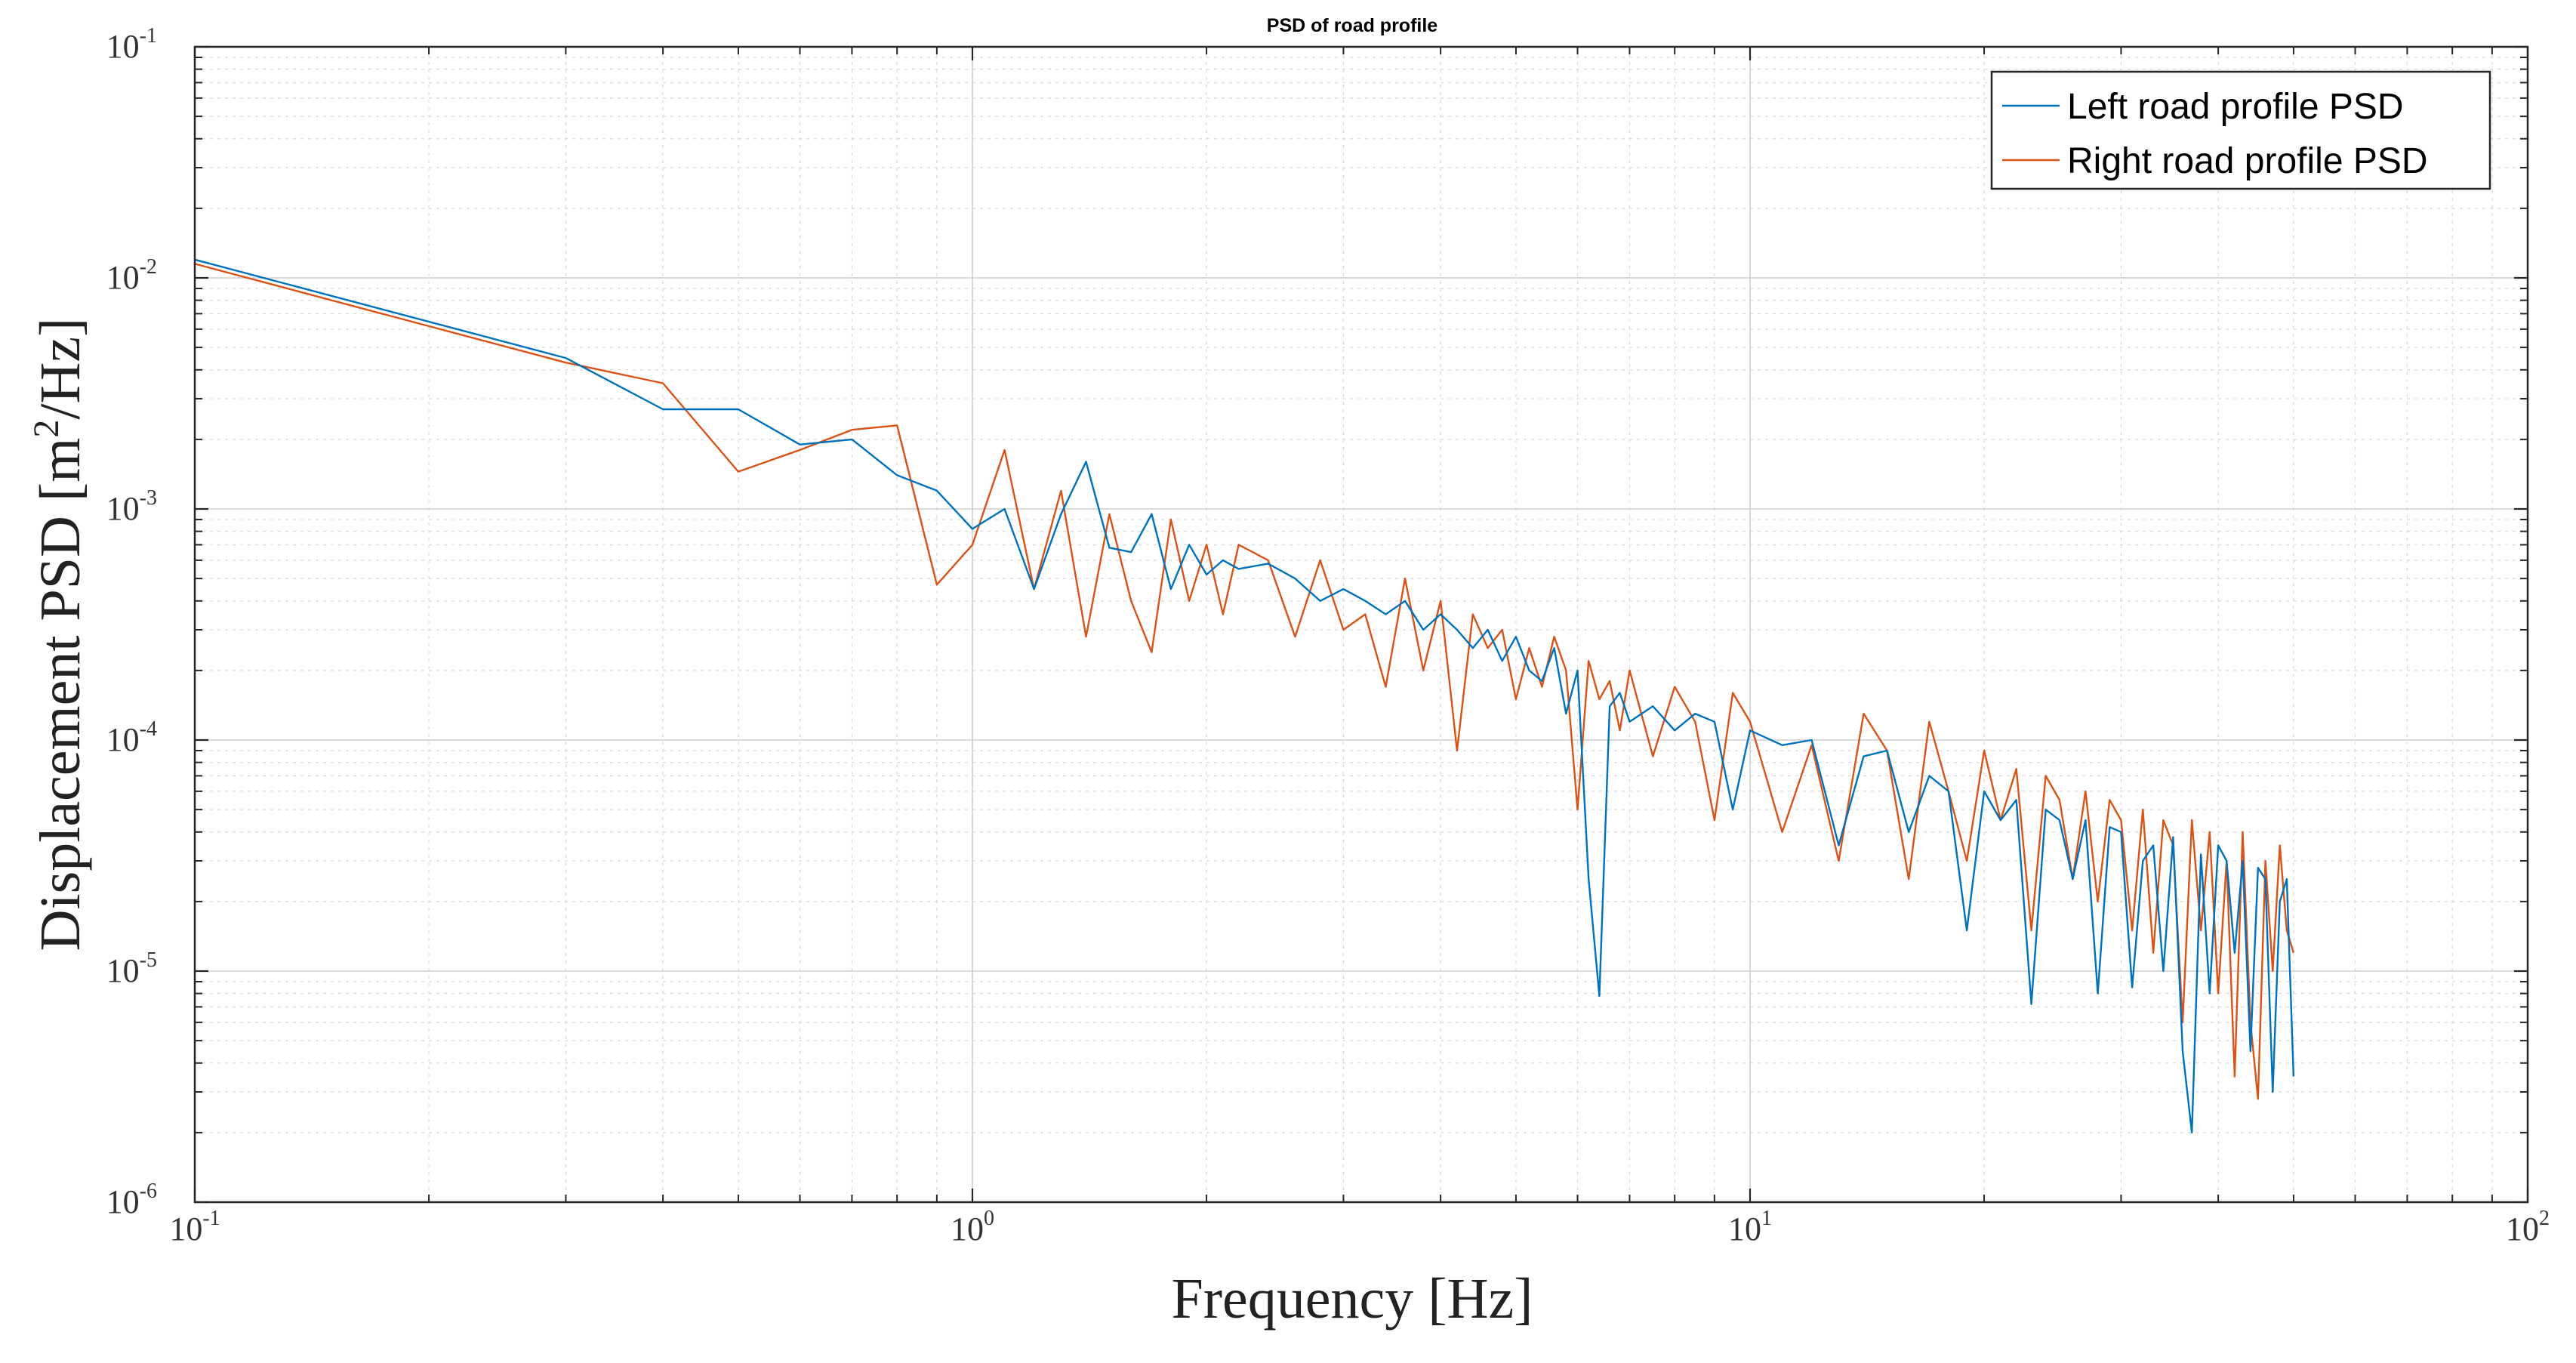 This screenshot has height=1363, width=2576. Describe the element at coordinates (1750, 1227) in the screenshot. I see `x-tick-label: 10¹` at that location.